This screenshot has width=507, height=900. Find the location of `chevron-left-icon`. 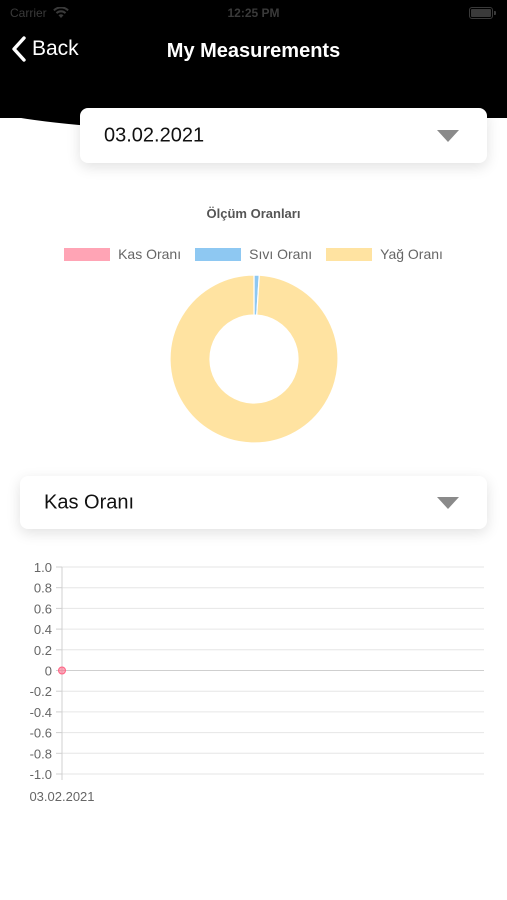

chevron-left-icon is located at coordinates (19, 49).